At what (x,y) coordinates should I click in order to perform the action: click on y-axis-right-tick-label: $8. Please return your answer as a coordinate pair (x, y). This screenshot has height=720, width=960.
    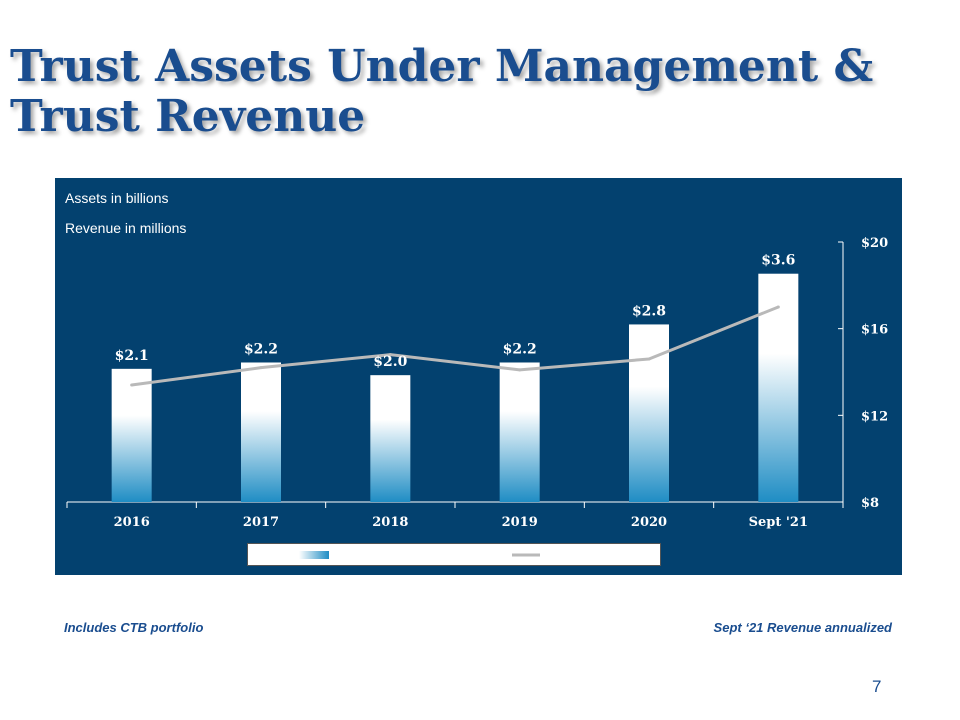
    Looking at the image, I should click on (870, 503).